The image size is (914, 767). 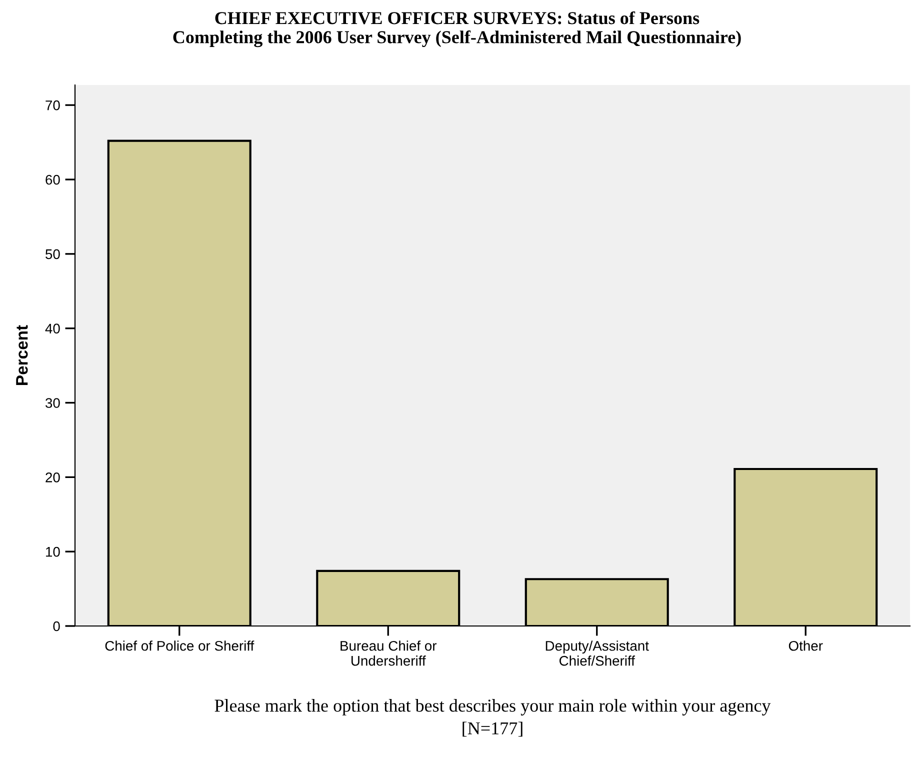 I want to click on x-axis-title: Please mark the option that best describes your main role within your agency [N=177], so click(x=492, y=718).